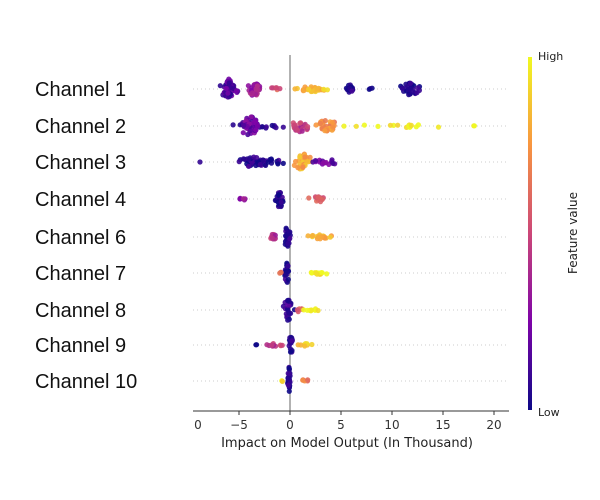 This screenshot has height=500, width=600. Describe the element at coordinates (80, 127) in the screenshot. I see `feature-label: Channel 2` at that location.